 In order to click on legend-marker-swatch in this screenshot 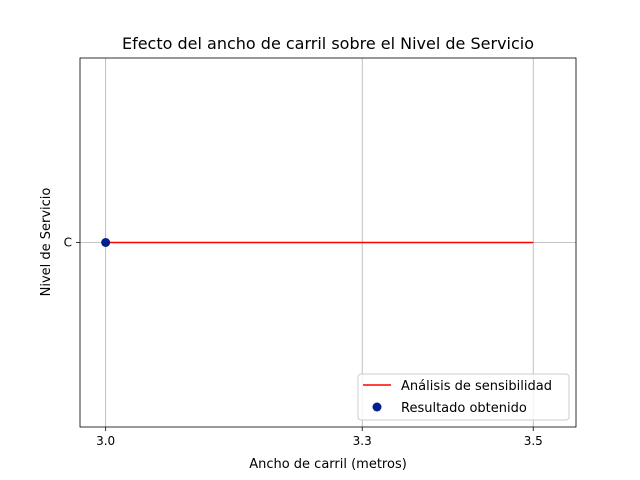, I will do `click(377, 407)`.